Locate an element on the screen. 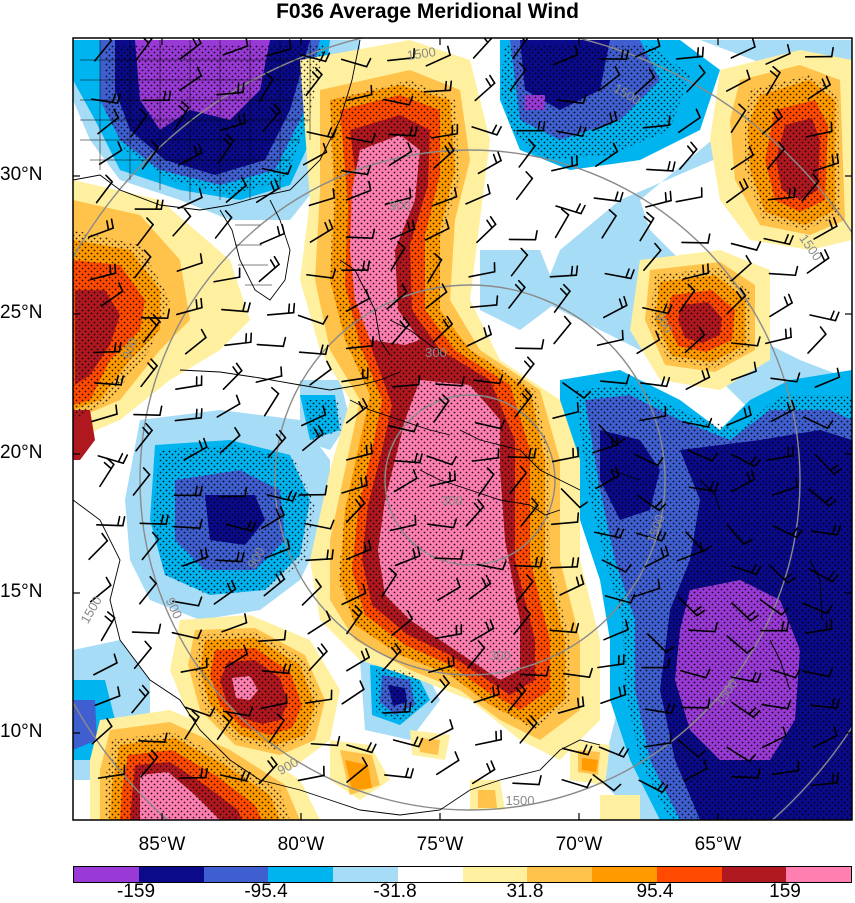 The image size is (855, 903). colorbar is located at coordinates (462, 874).